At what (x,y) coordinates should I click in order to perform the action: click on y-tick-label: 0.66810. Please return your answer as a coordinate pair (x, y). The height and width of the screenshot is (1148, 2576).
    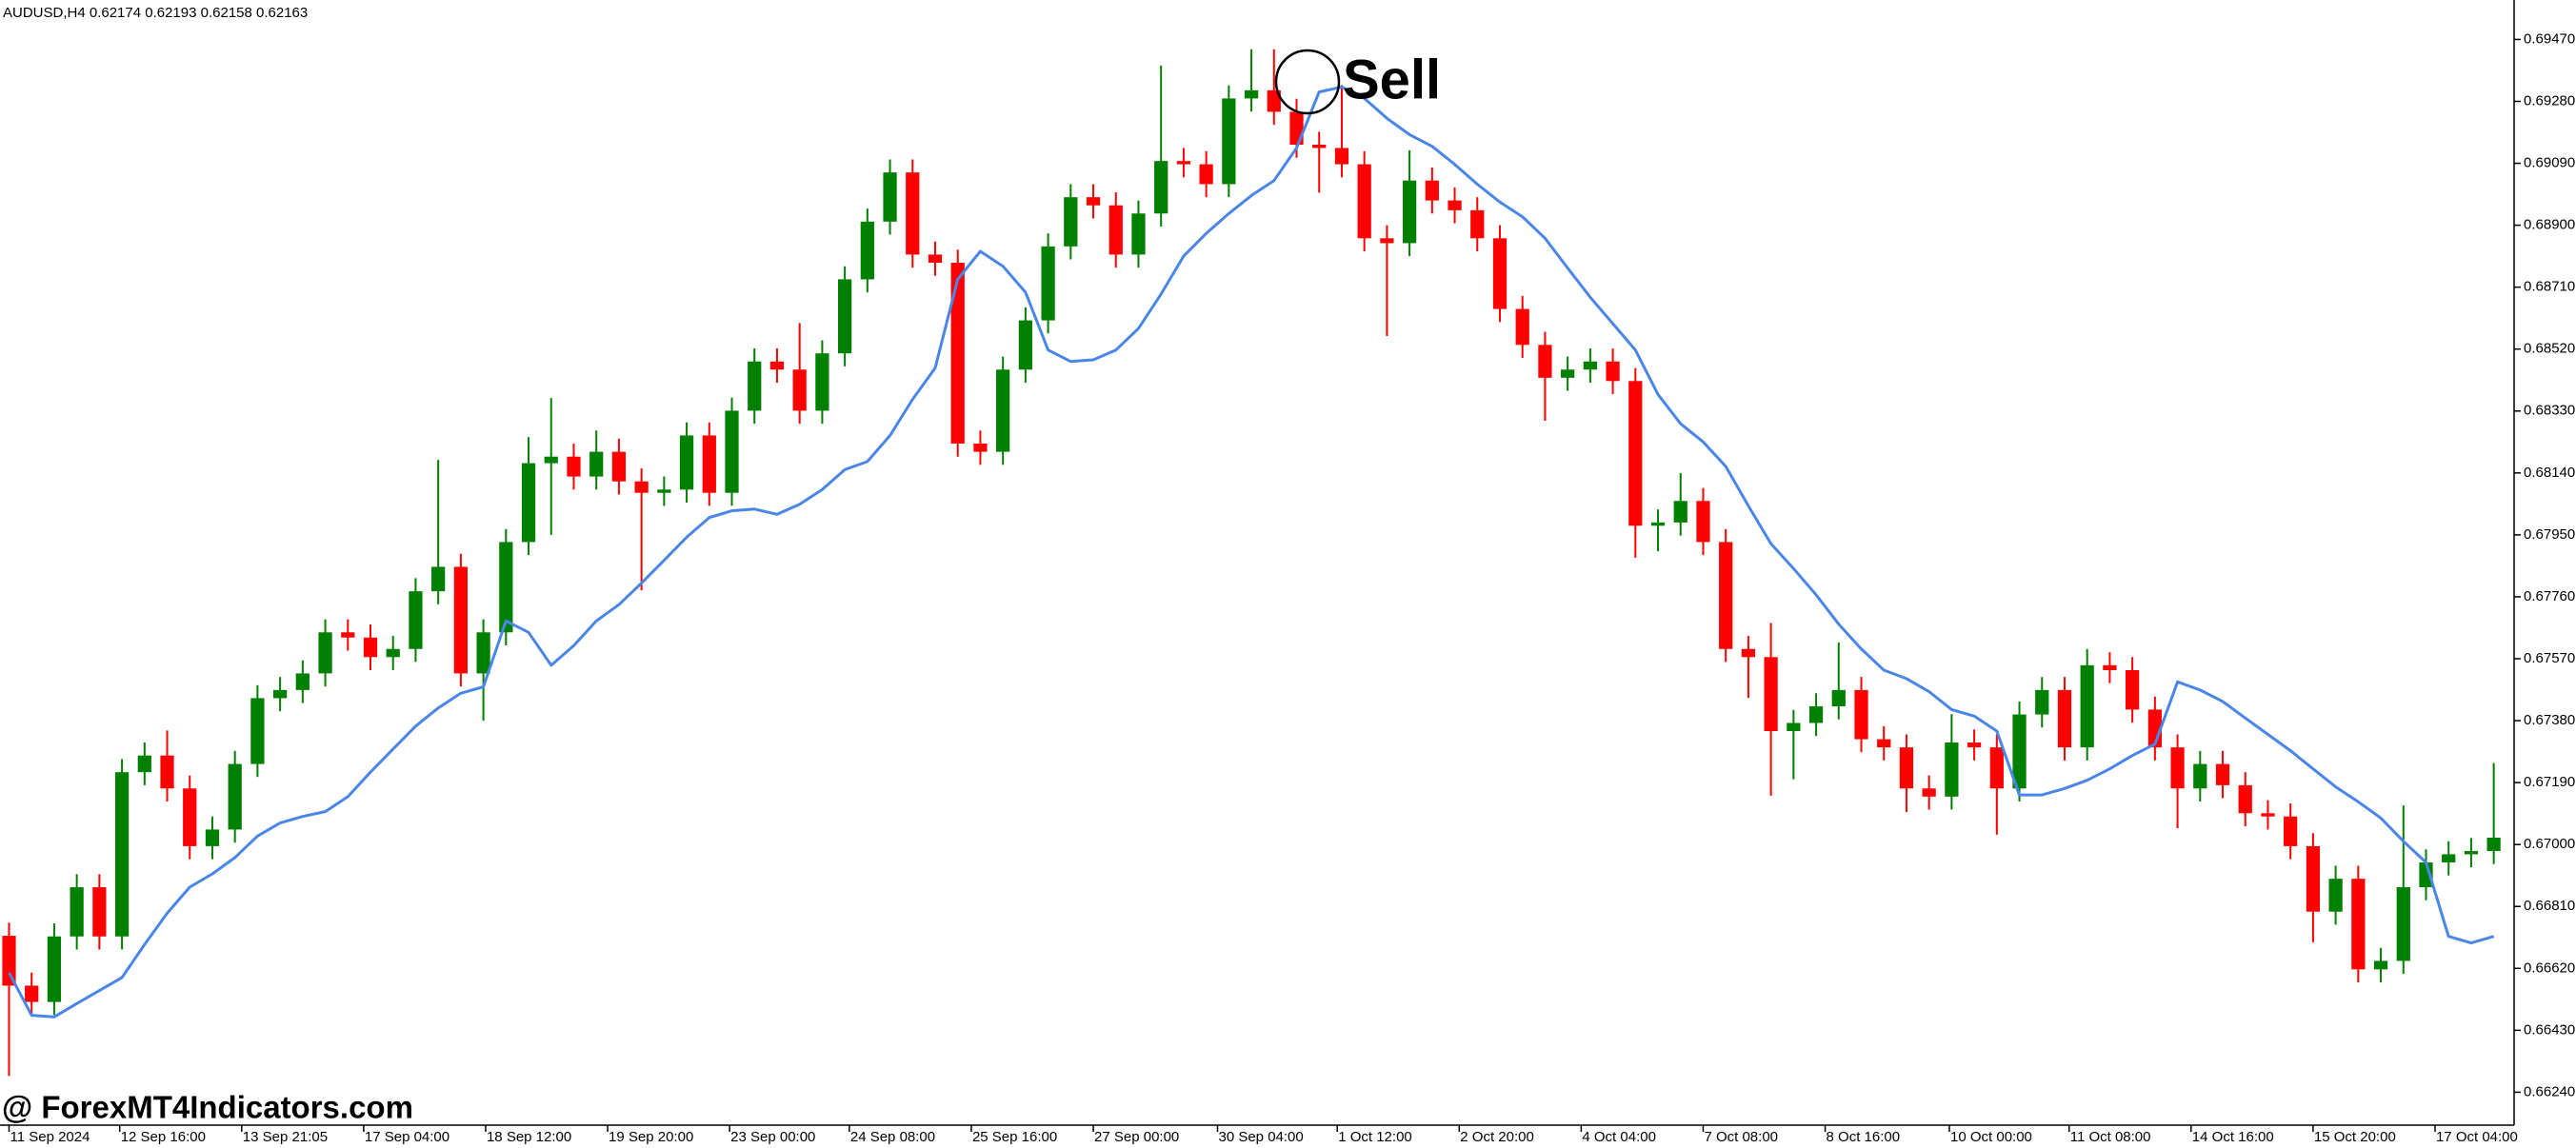
    Looking at the image, I should click on (2549, 906).